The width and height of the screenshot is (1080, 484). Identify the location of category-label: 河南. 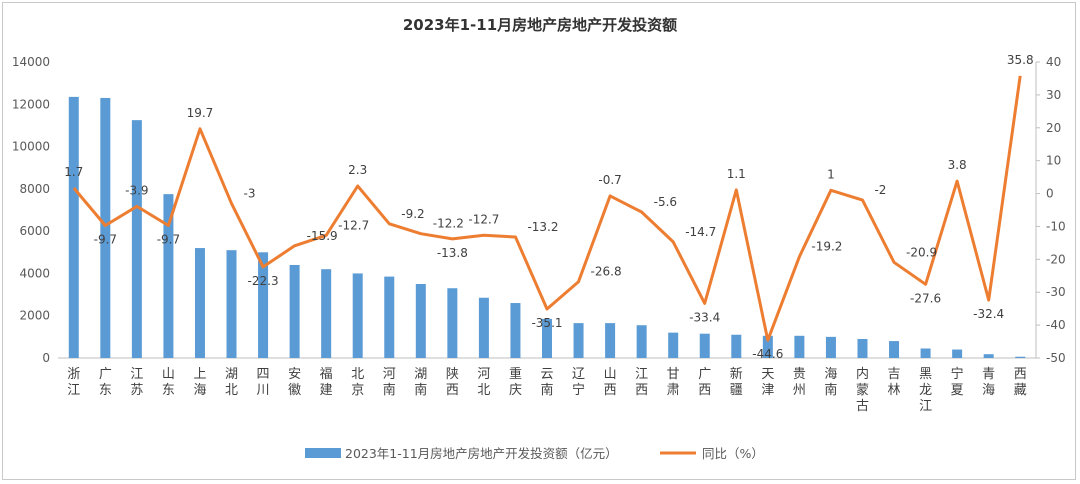
(389, 382).